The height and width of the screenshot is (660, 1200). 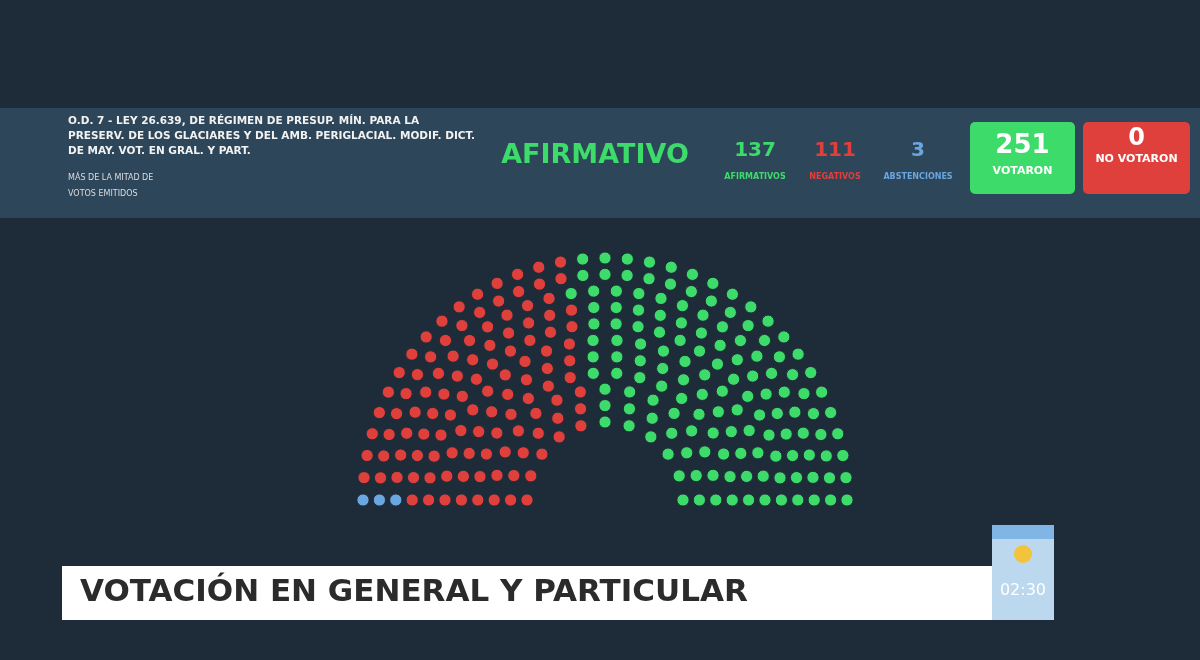 I want to click on text: VOTACIÓN EN GENERAL Y PARTICULAR, so click(x=414, y=590).